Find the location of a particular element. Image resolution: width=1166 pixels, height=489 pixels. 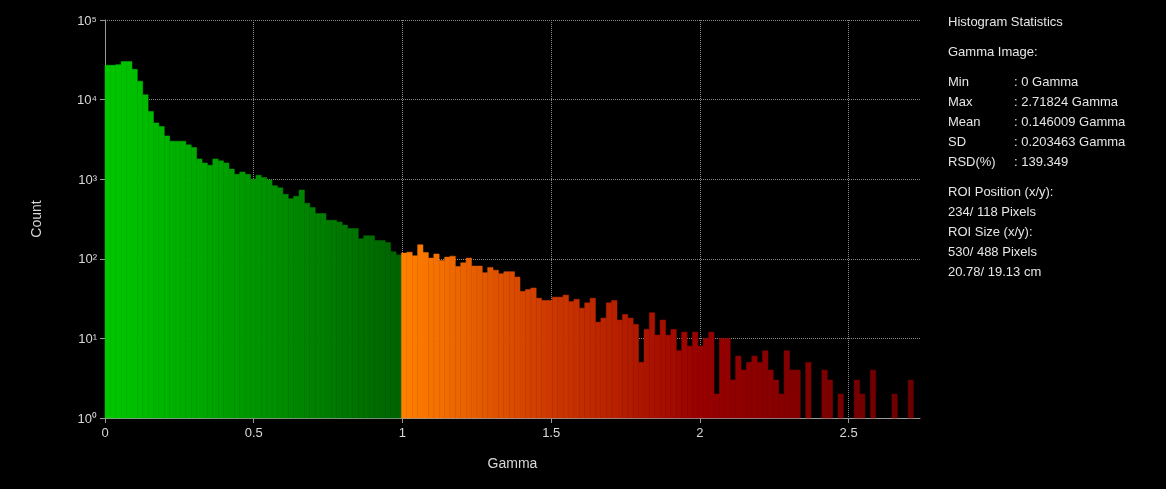

text: ROI Size (x/y): is located at coordinates (991, 232).